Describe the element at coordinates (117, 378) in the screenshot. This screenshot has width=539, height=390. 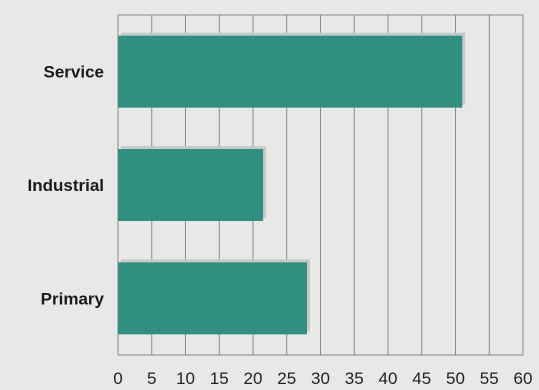
I see `x-tick-label: 0` at that location.